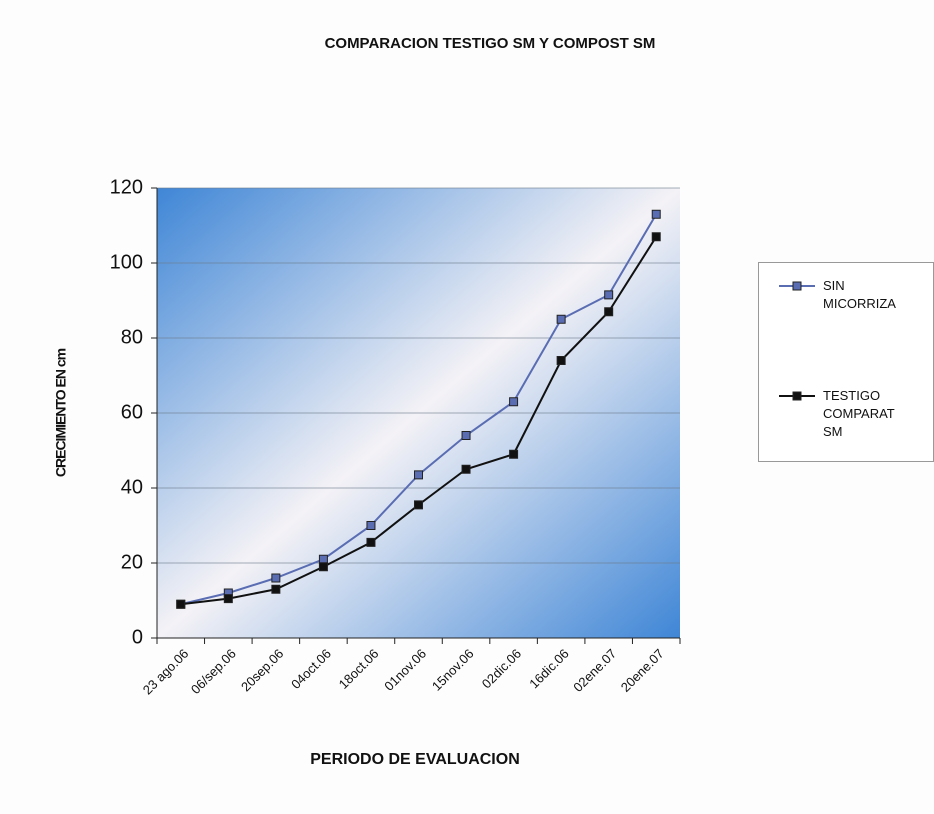 This screenshot has height=814, width=934. I want to click on chart-title: COMPARACION TESTIGO SM Y COMPOST SM, so click(490, 43).